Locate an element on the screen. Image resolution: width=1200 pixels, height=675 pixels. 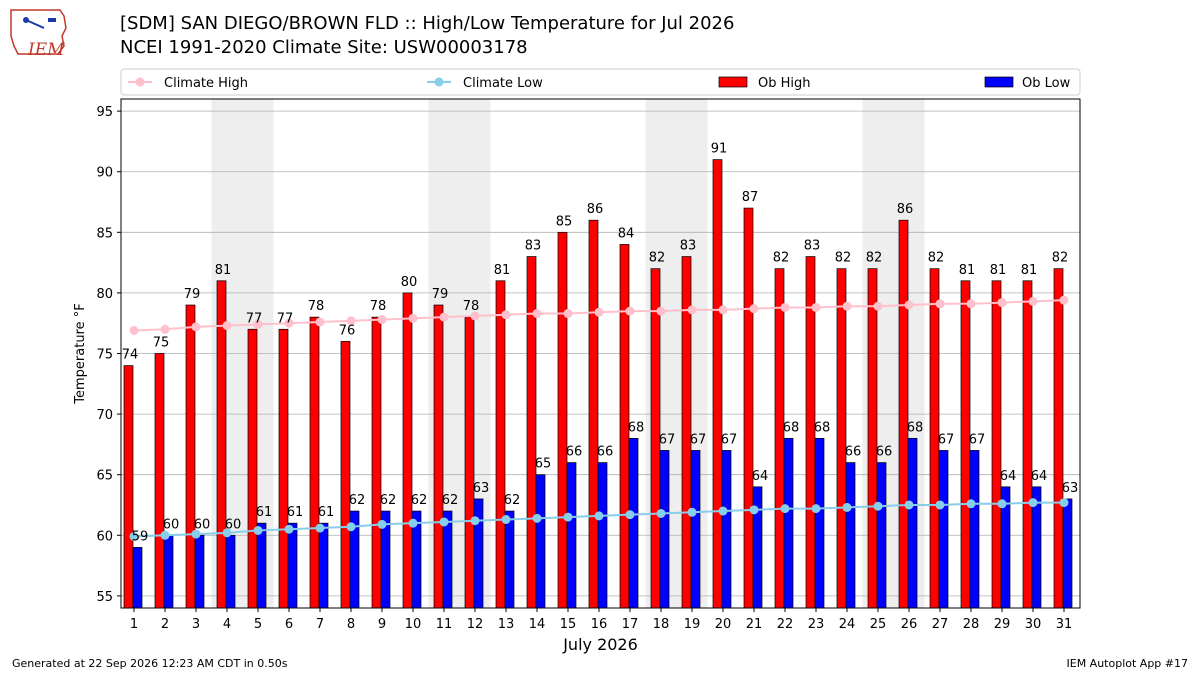
ob-high-label: 87 is located at coordinates (750, 197).